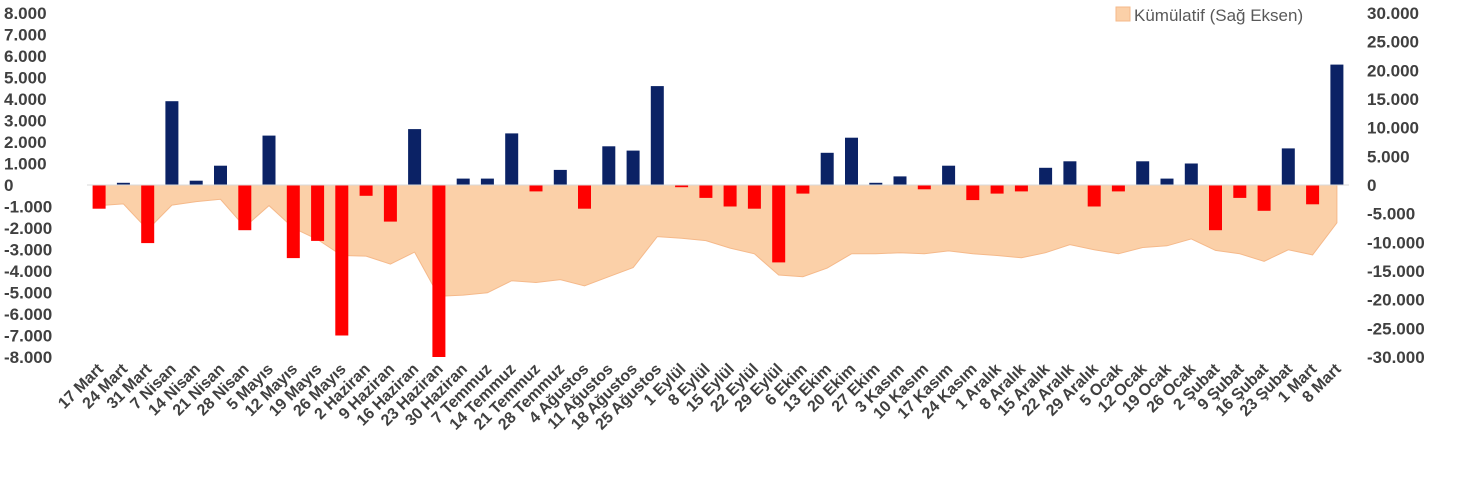 The width and height of the screenshot is (1467, 499). What do you see at coordinates (28, 293) in the screenshot?
I see `left-tick-label: -5.000` at bounding box center [28, 293].